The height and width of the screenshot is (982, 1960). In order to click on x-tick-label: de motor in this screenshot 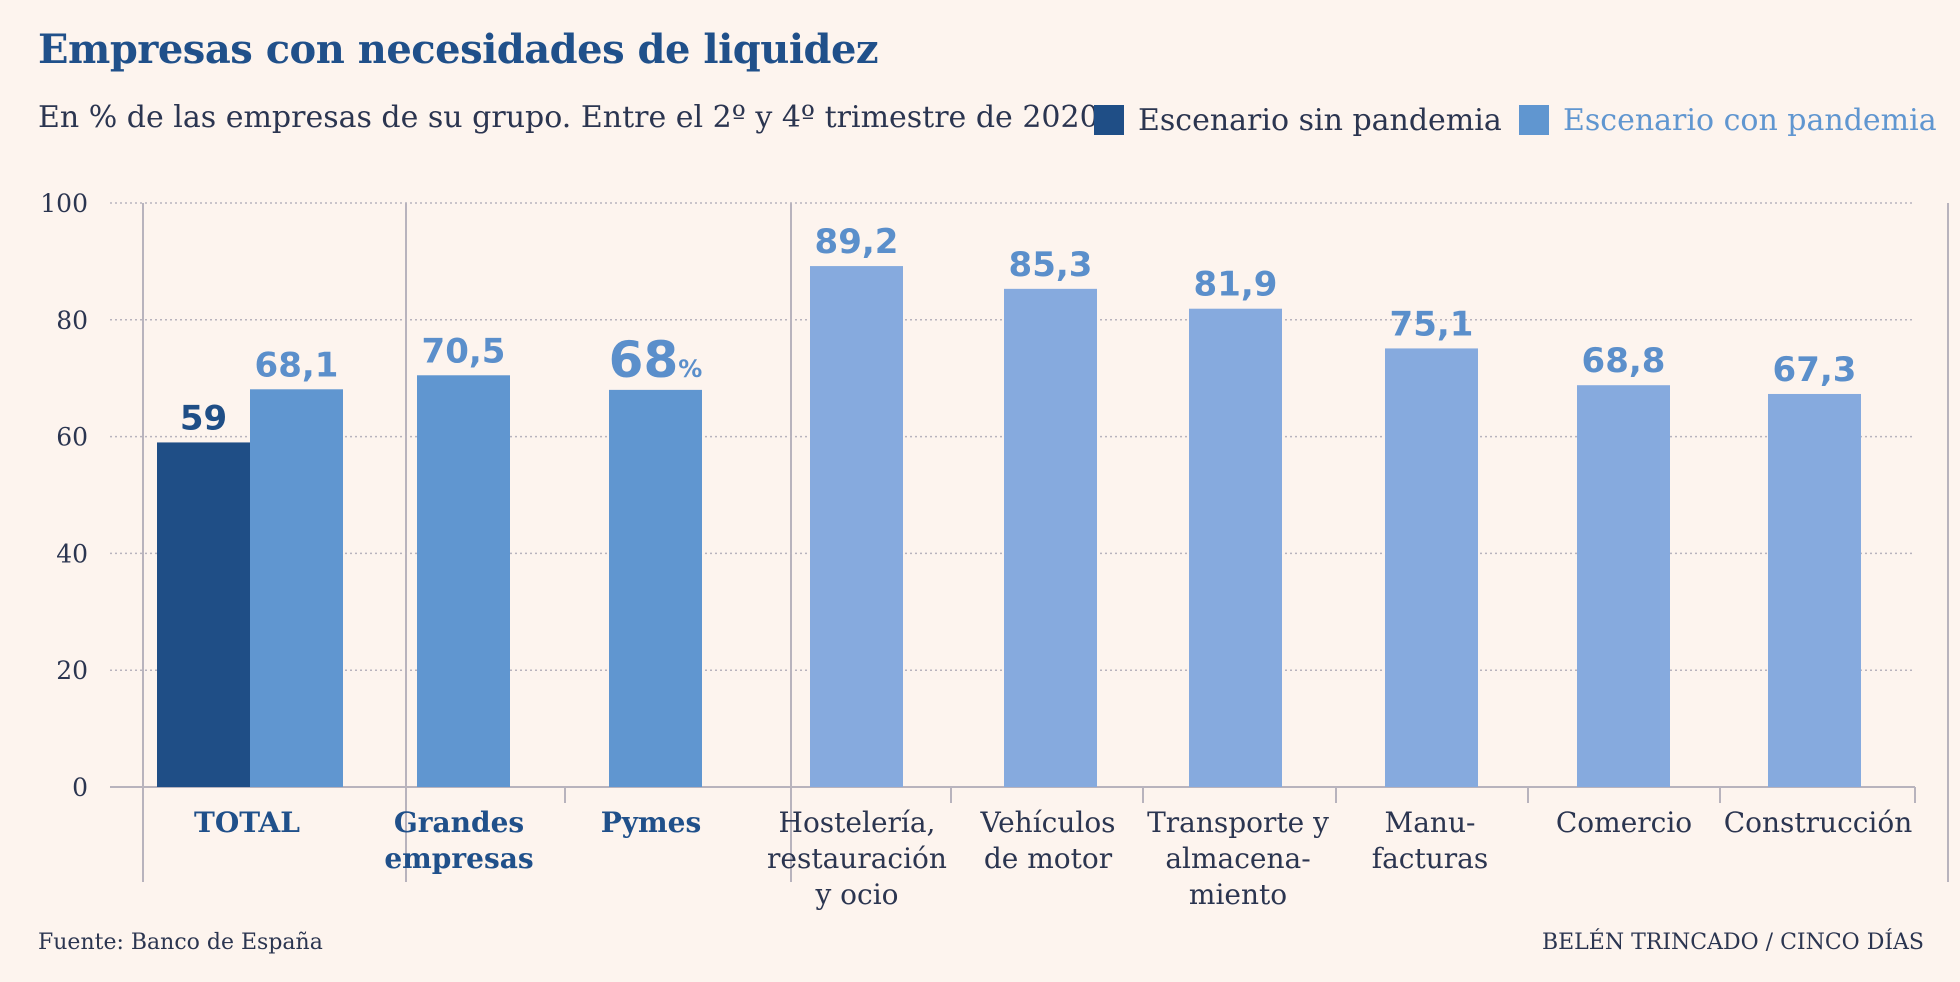, I will do `click(1048, 858)`.